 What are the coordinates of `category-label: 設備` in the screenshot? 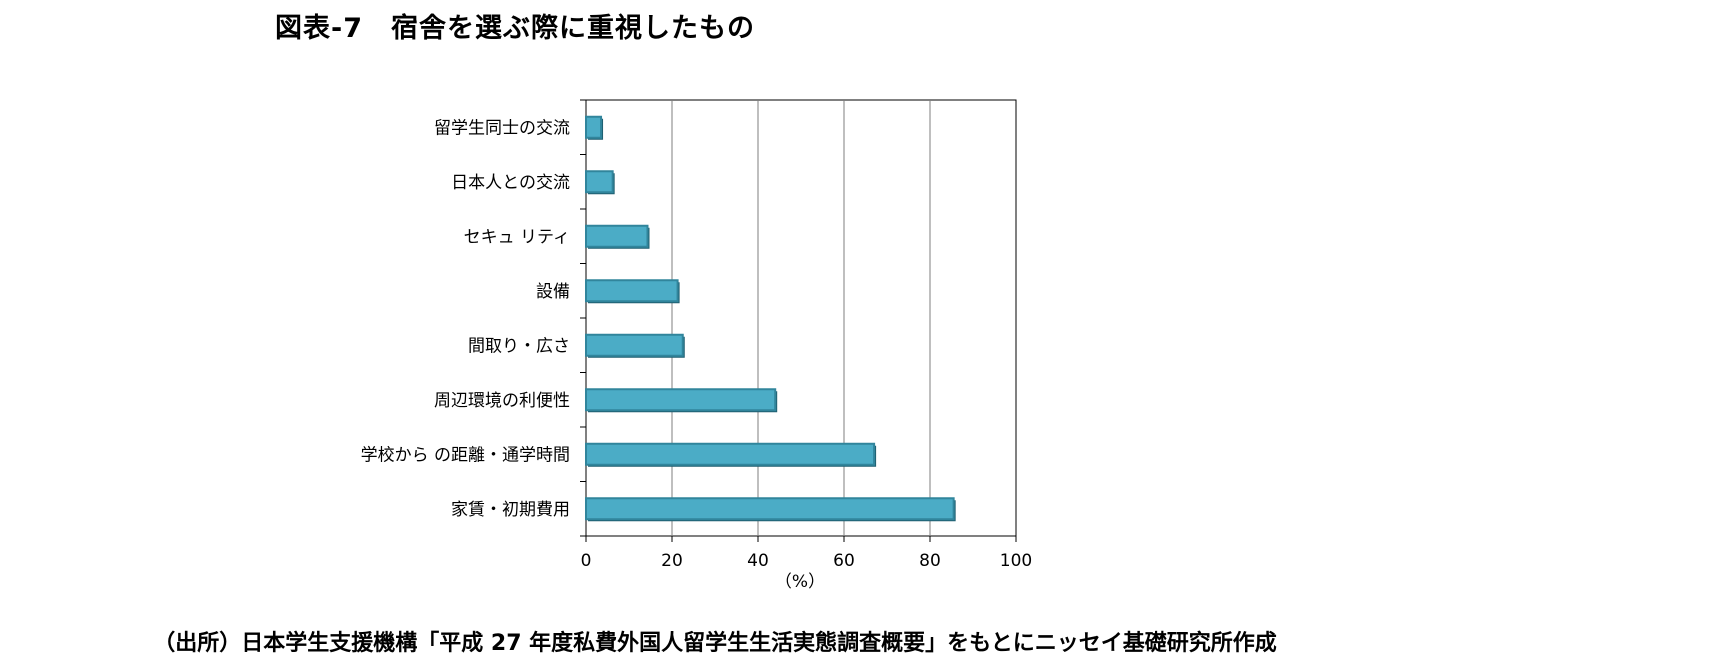 It's located at (553, 292).